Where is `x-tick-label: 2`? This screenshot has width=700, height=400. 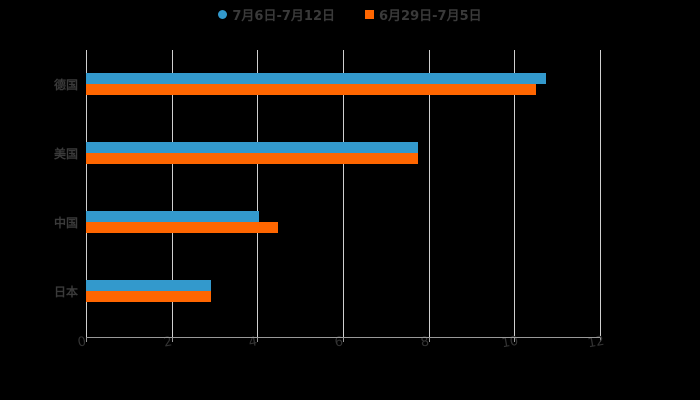
x-tick-label: 2 is located at coordinates (168, 342).